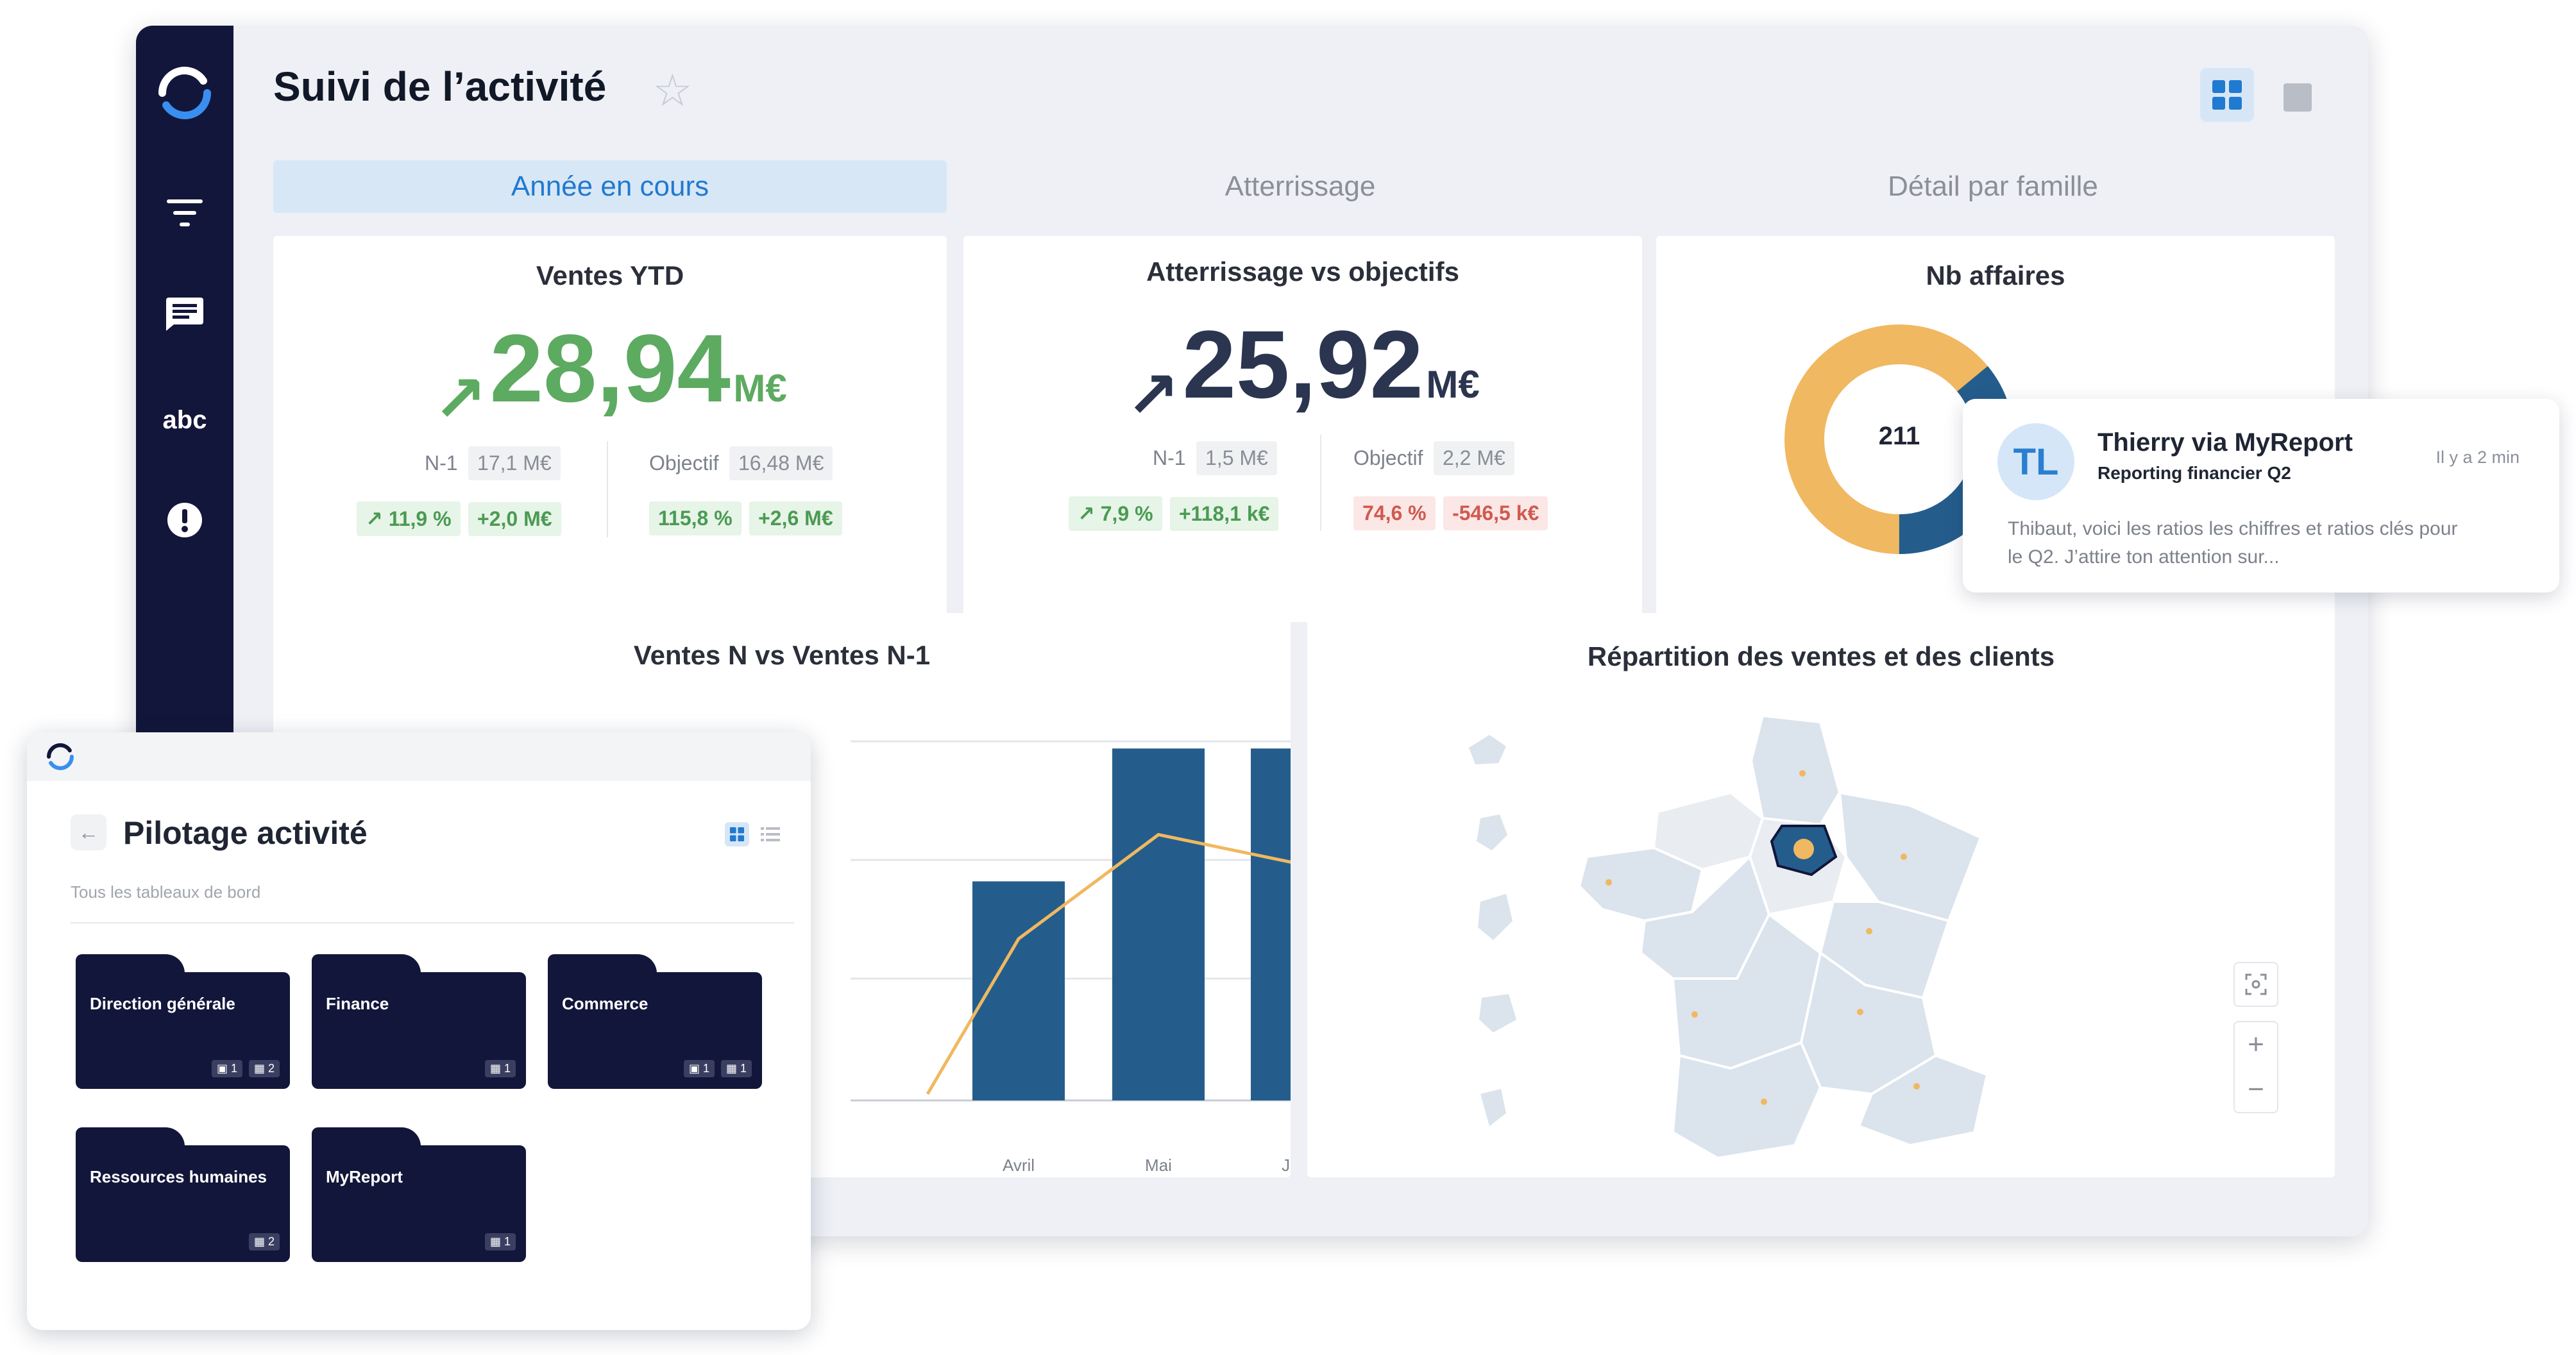  Describe the element at coordinates (1271, 924) in the screenshot. I see `bar-juin` at that location.